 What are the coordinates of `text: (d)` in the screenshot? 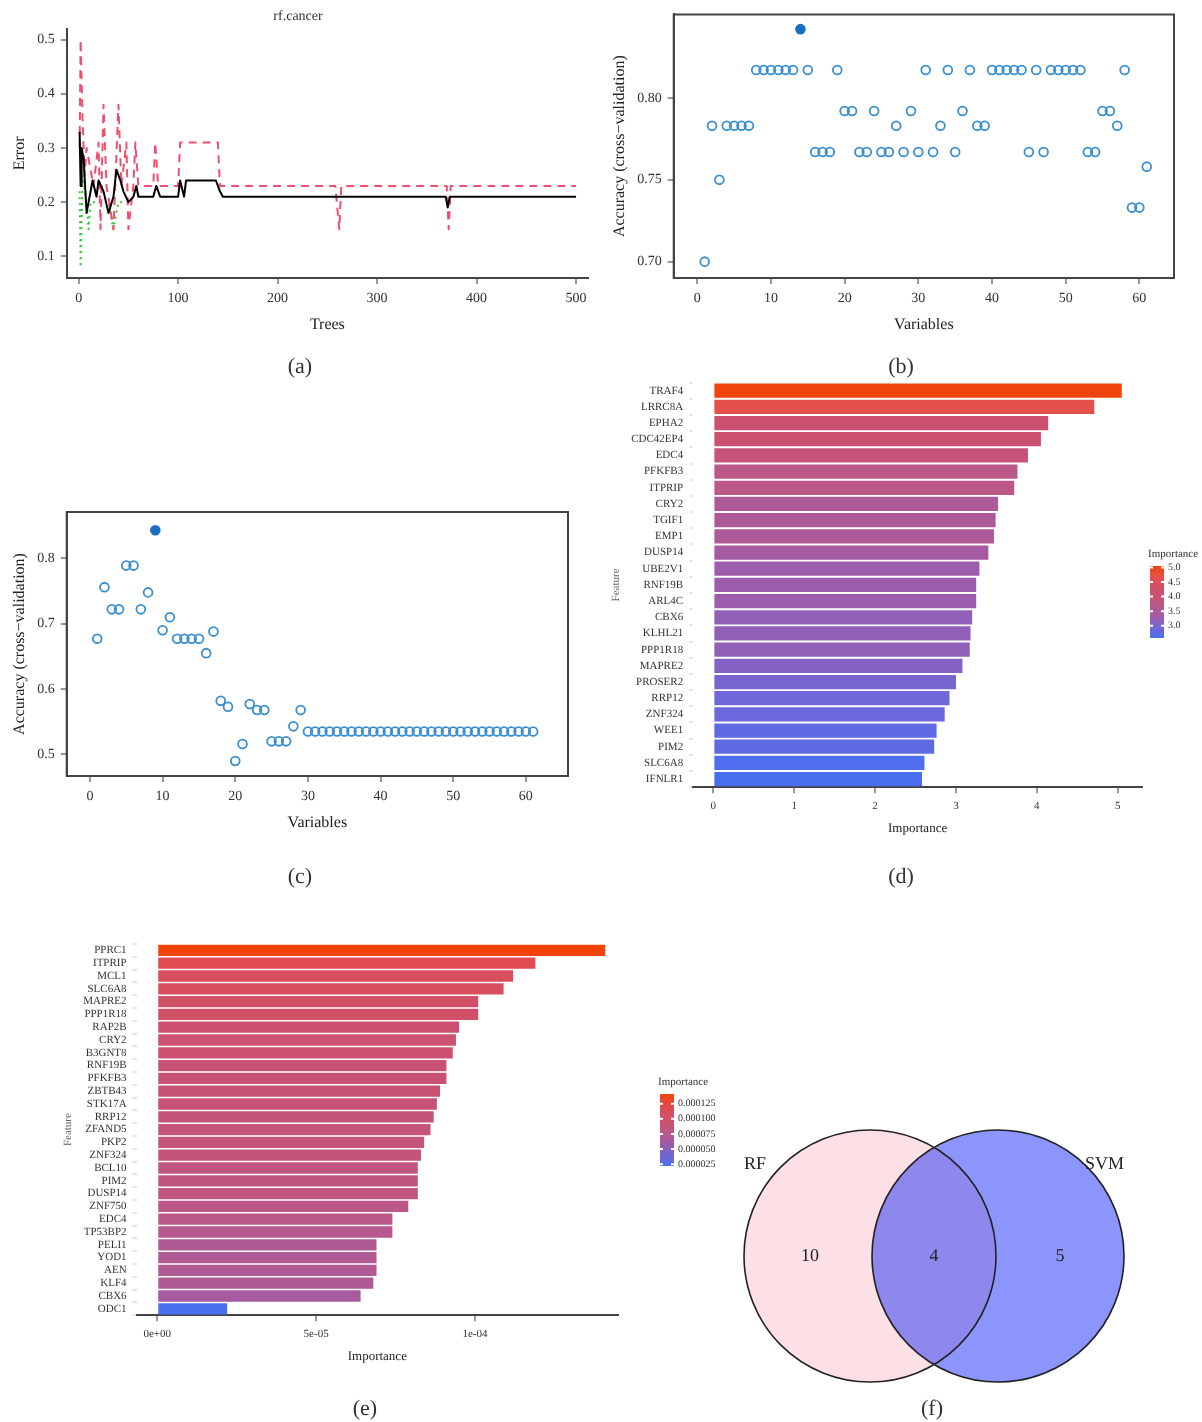 It's located at (901, 876).